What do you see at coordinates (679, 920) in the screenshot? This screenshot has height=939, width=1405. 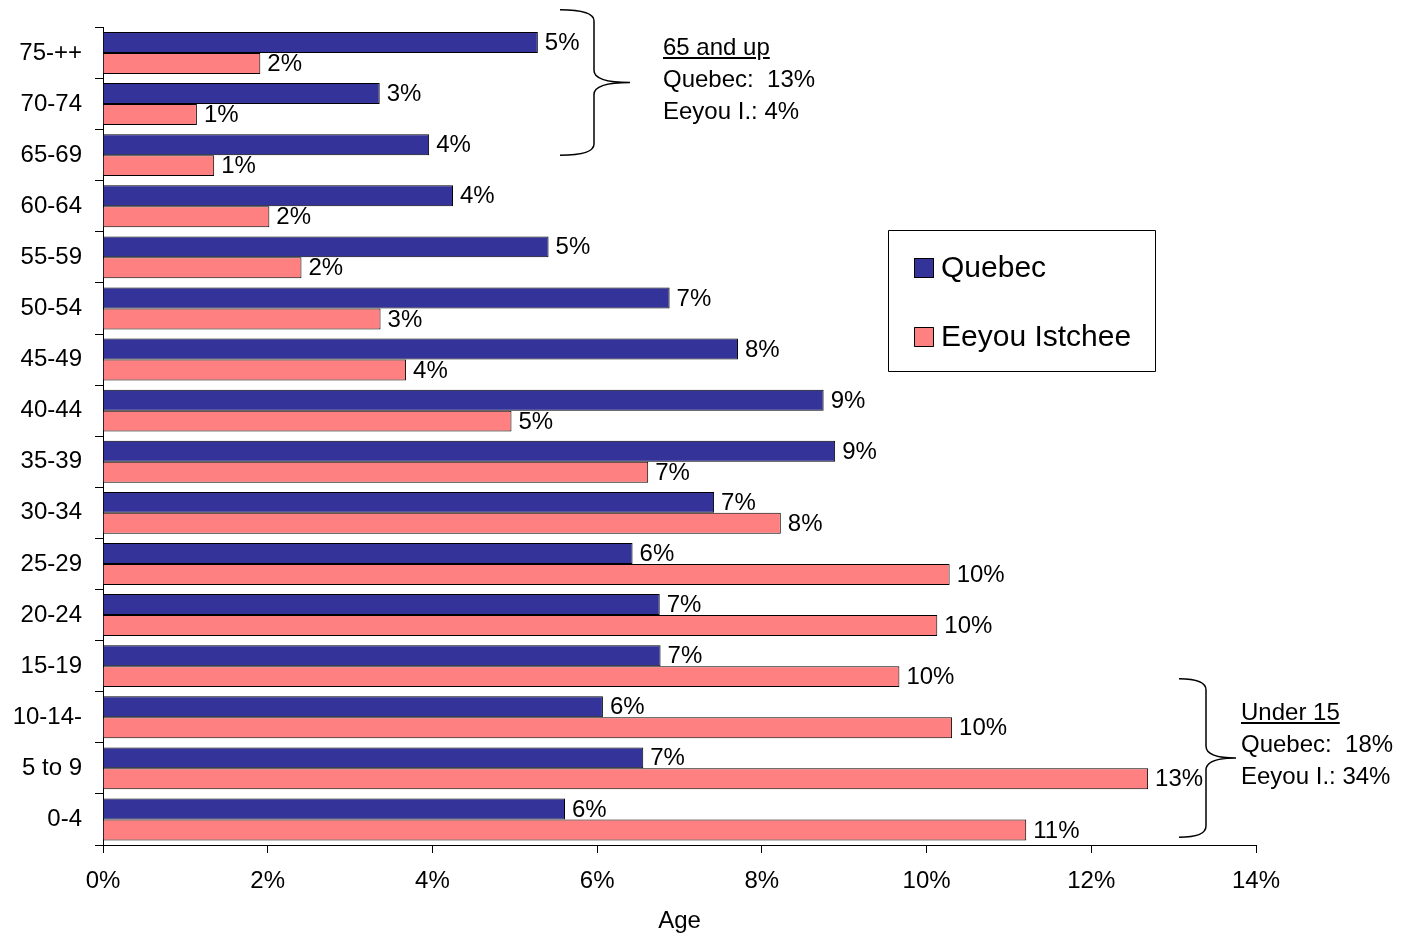 I see `x-axis-title: Age` at bounding box center [679, 920].